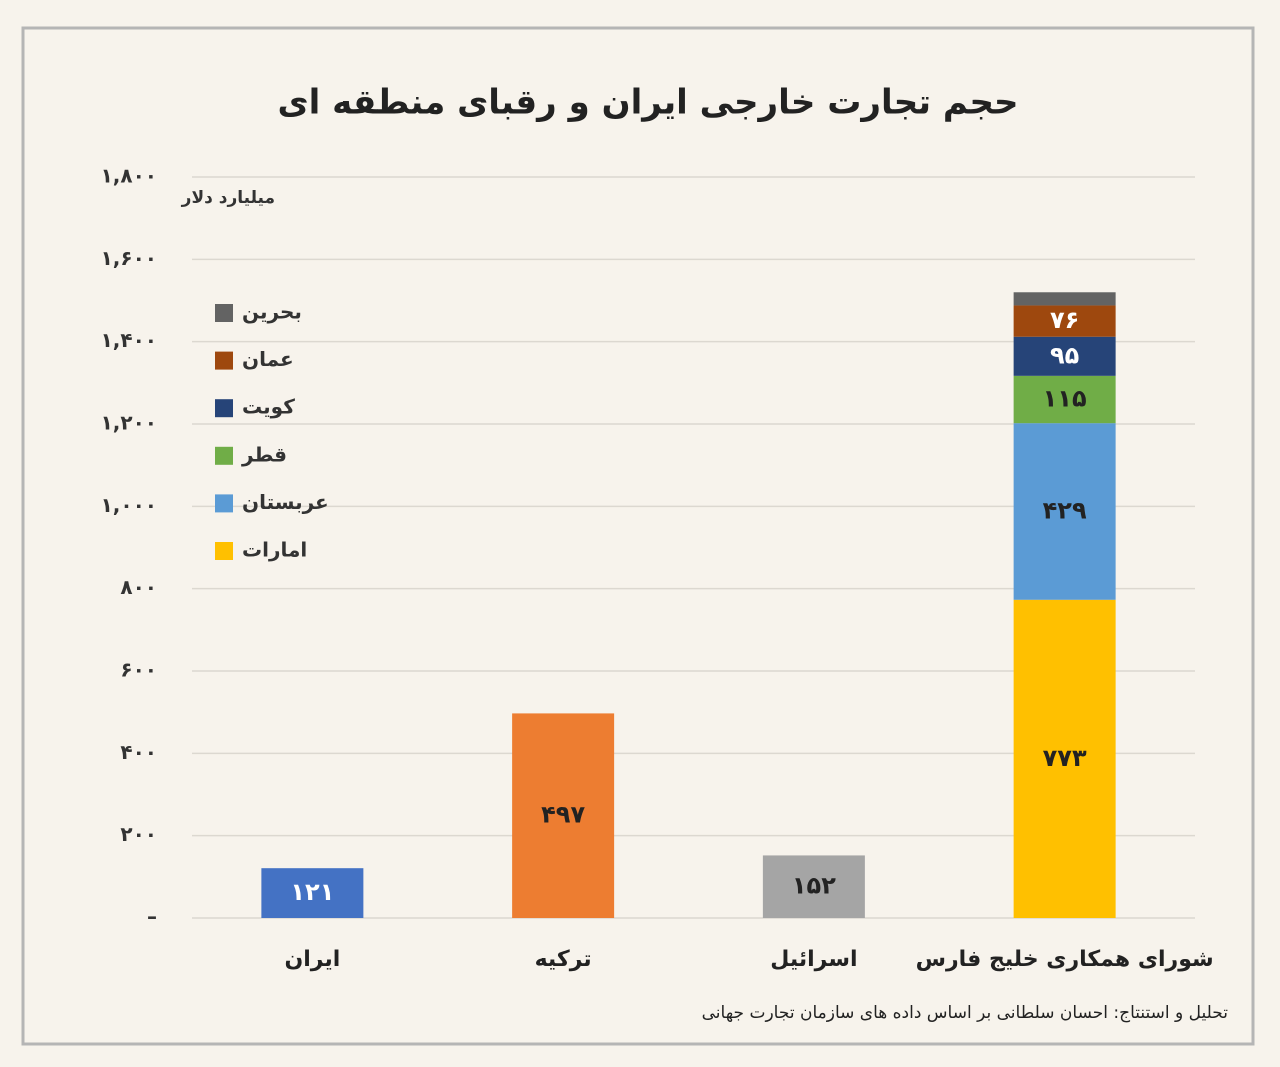  Describe the element at coordinates (228, 198) in the screenshot. I see `y-axis-label: میلیارد دلار` at that location.